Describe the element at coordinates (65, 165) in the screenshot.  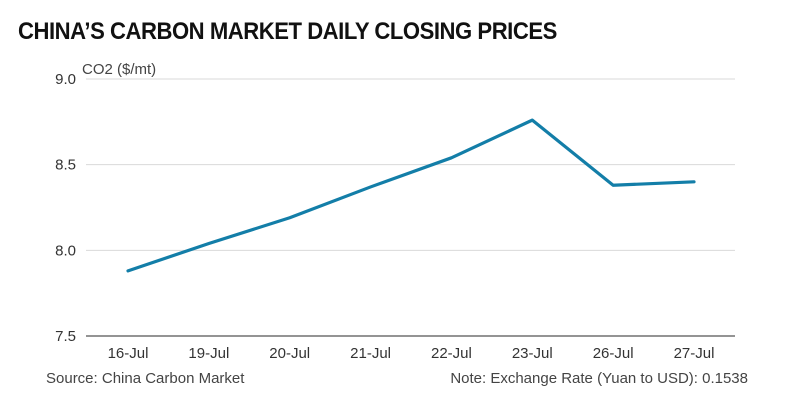
I see `y-tick-label: 8.5` at that location.